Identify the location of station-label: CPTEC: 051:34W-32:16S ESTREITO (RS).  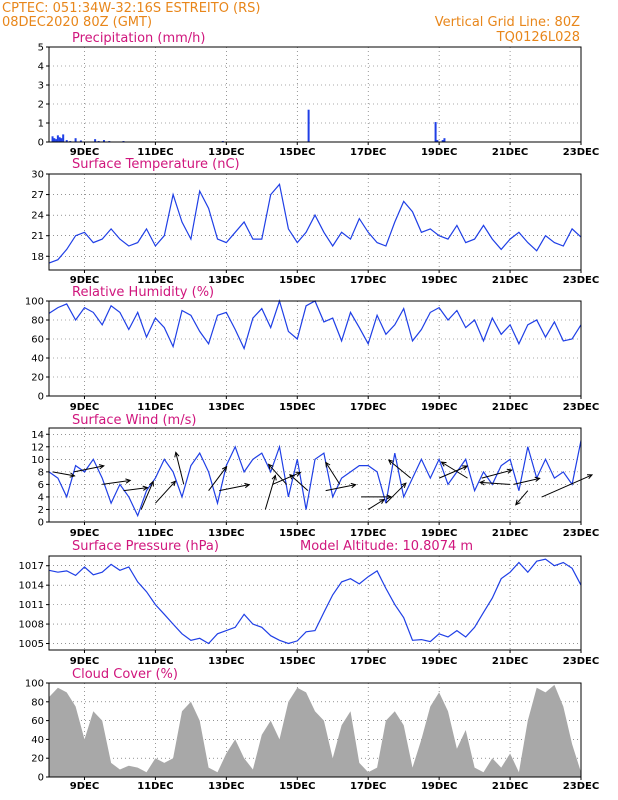
(131, 8).